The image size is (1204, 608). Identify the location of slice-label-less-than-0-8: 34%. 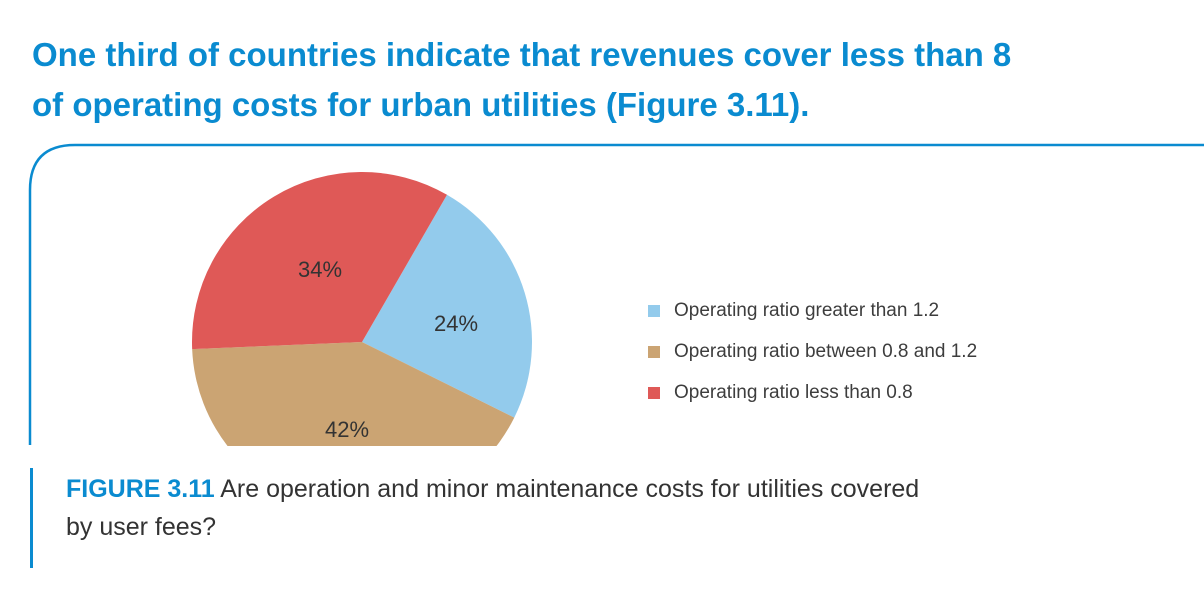
(320, 269).